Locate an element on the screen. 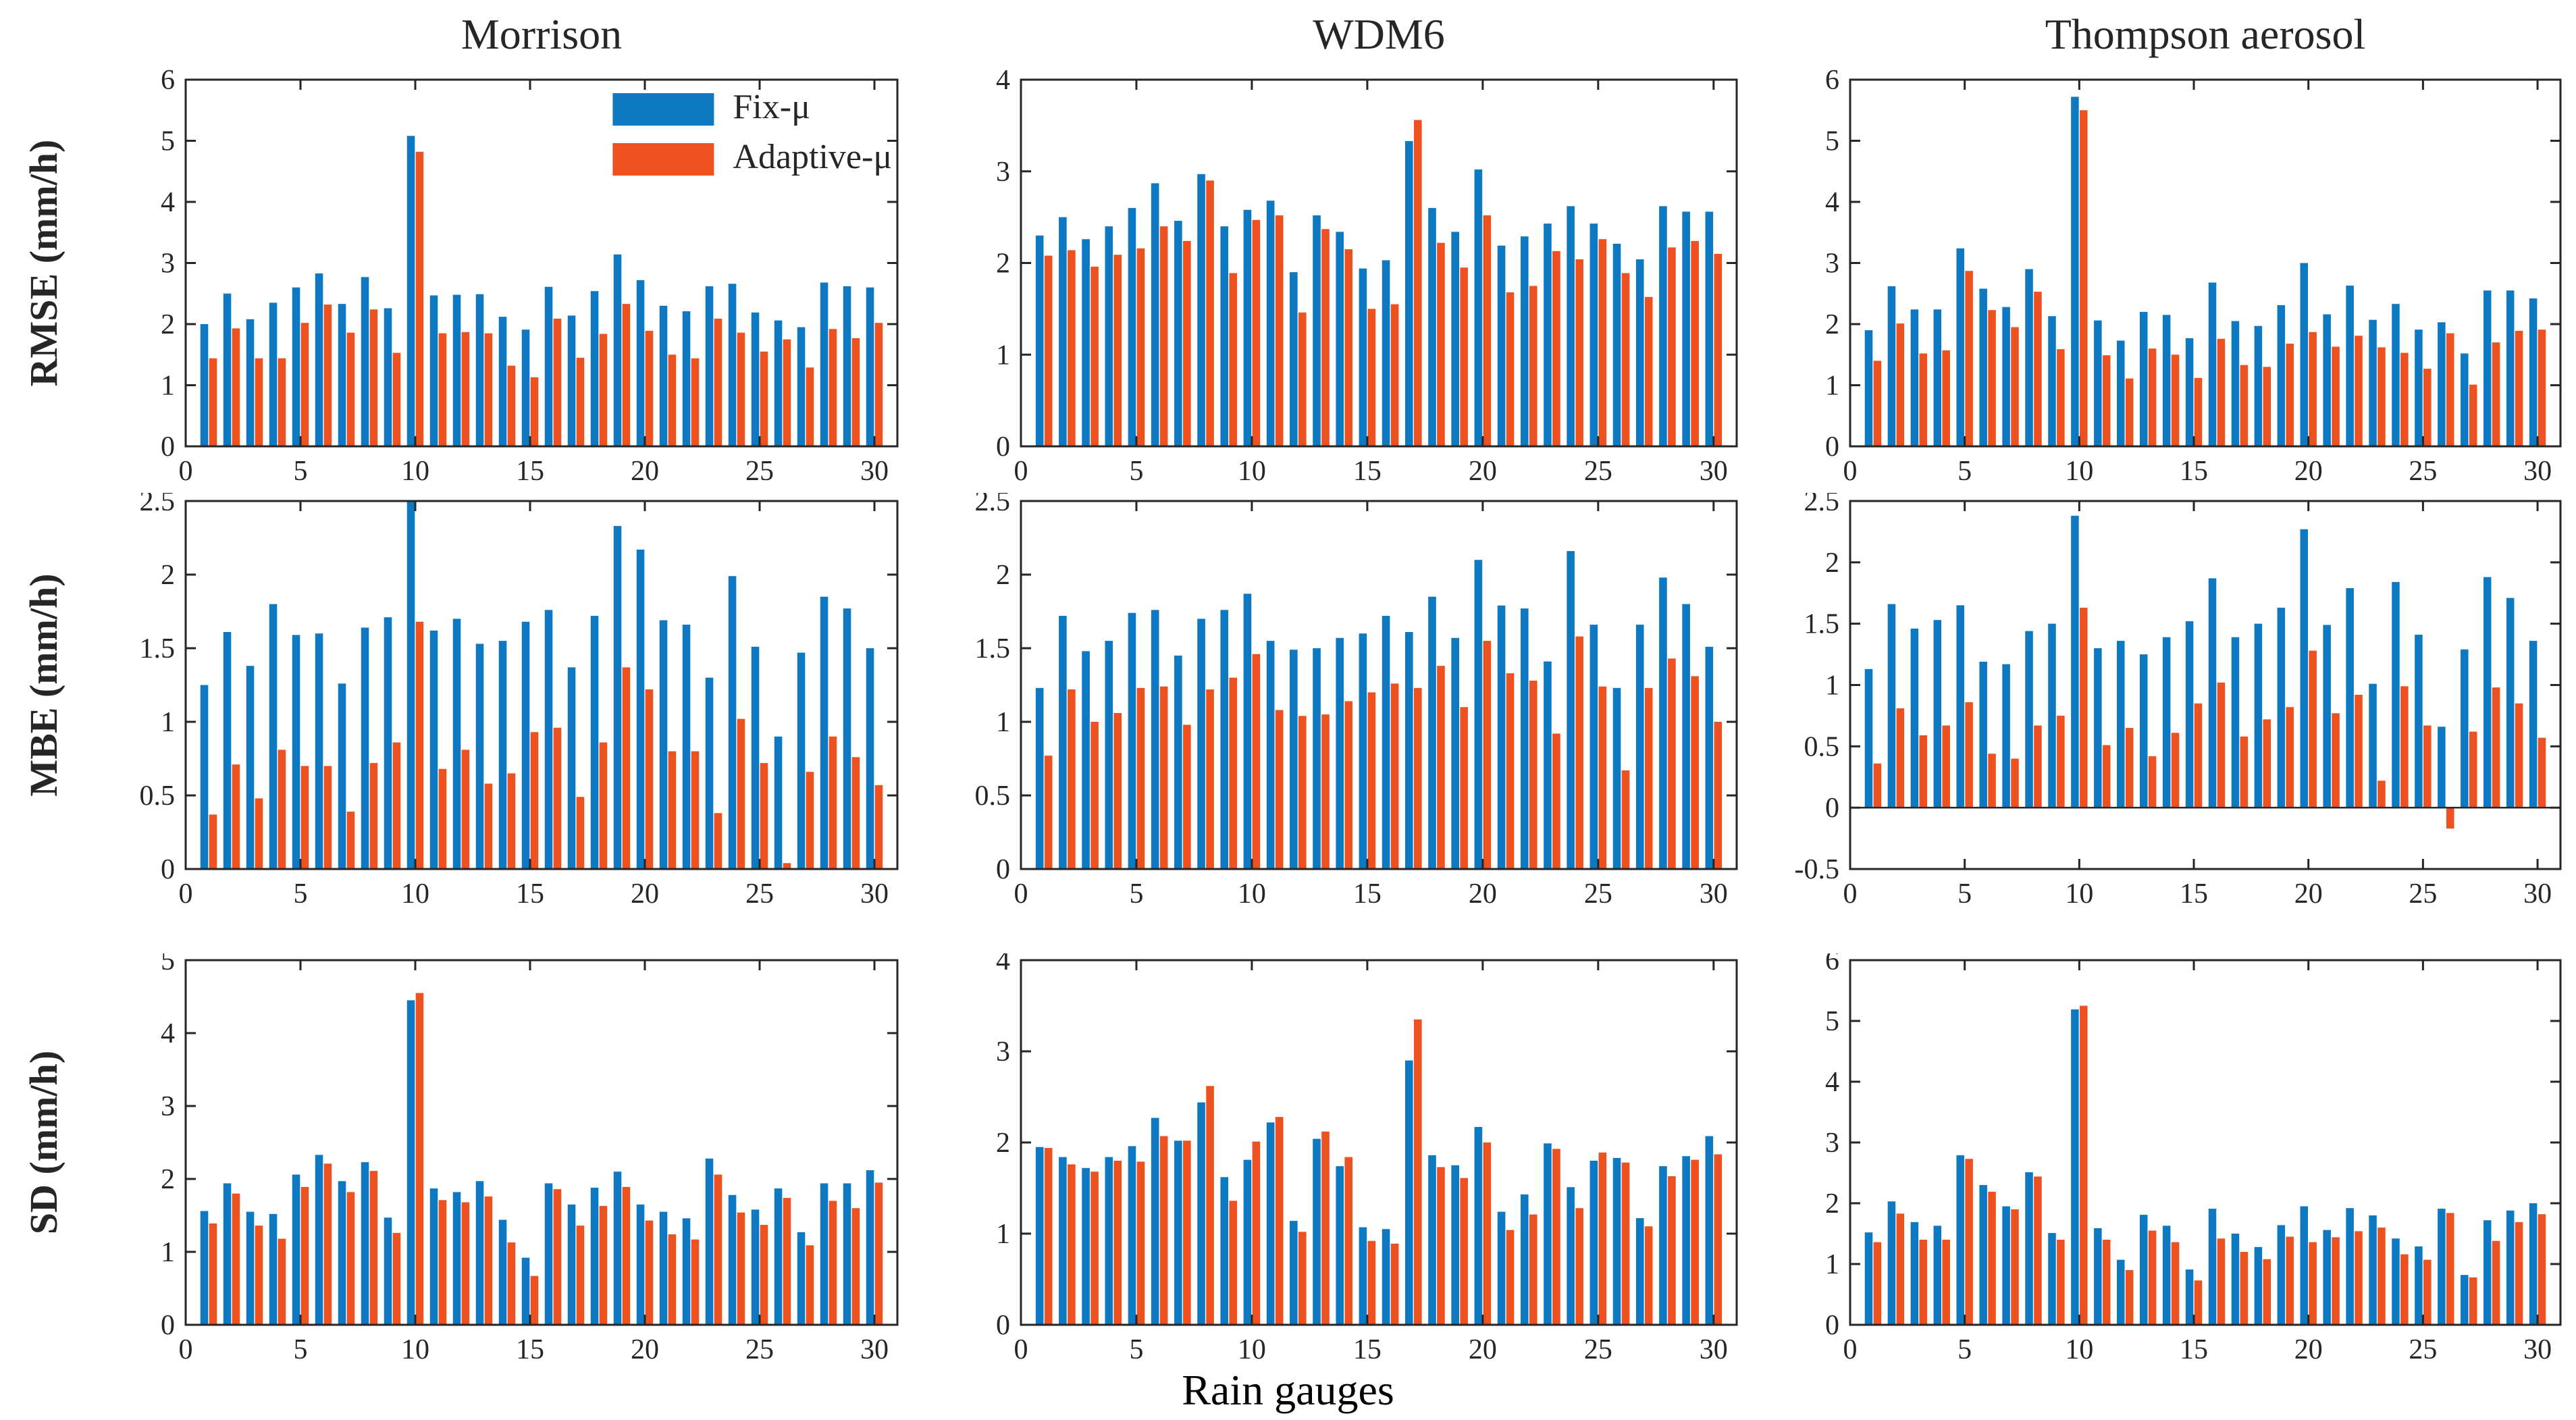 The width and height of the screenshot is (2576, 1420). svg-text: Morrison is located at coordinates (541, 34).